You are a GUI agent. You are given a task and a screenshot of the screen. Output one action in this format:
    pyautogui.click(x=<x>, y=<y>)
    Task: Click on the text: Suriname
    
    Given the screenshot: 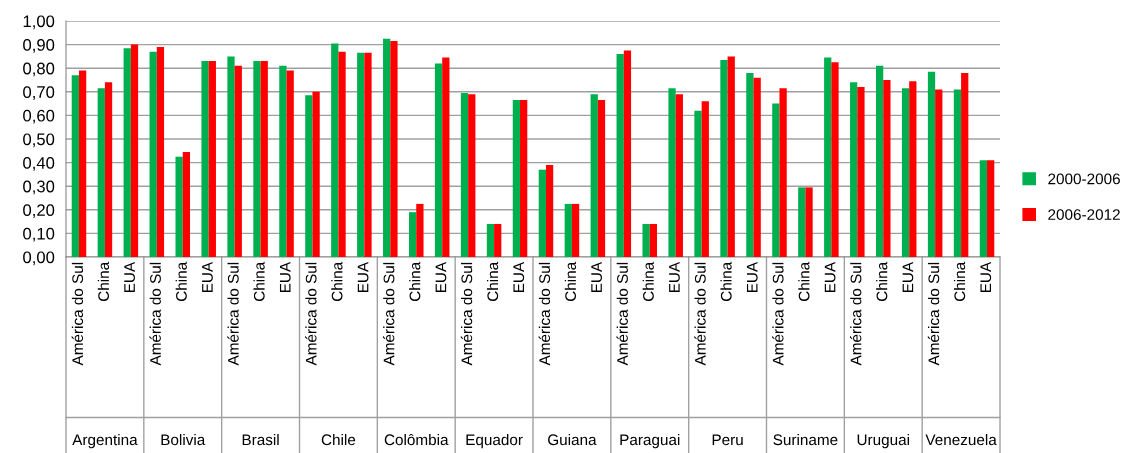 What is the action you would take?
    pyautogui.click(x=805, y=439)
    